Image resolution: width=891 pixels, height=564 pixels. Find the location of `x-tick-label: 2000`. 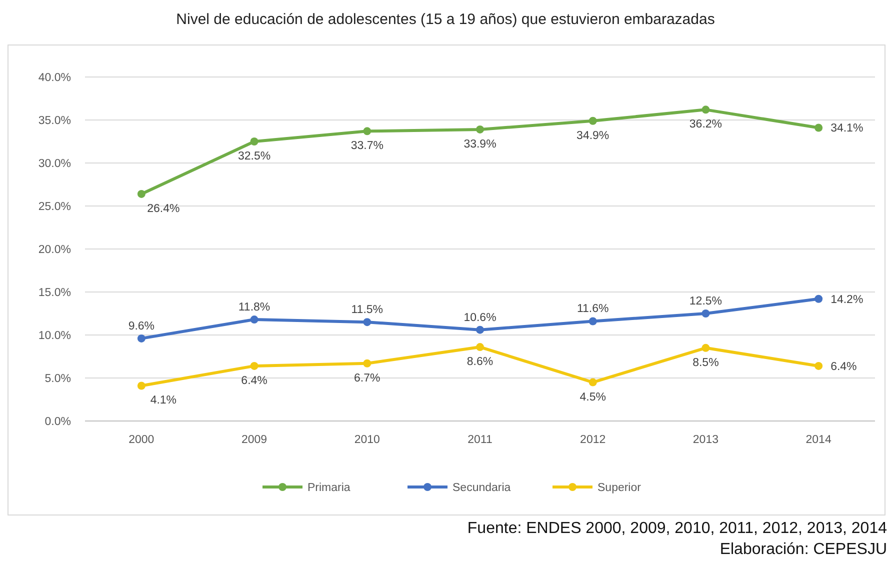

x-tick-label: 2000 is located at coordinates (141, 440).